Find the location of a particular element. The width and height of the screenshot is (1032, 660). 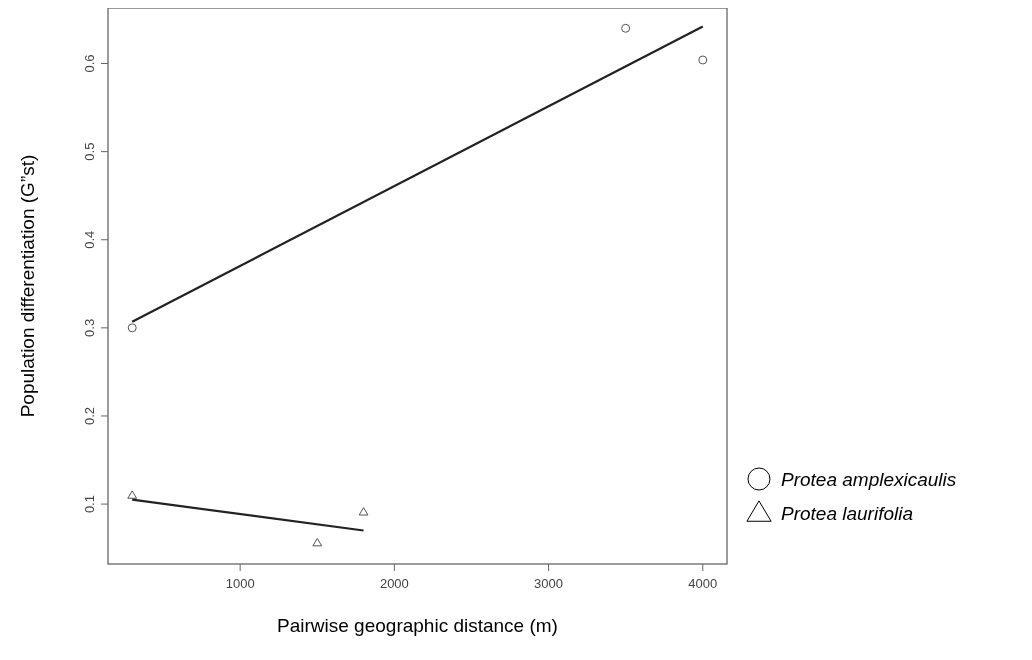

x-tick-label: 1000 is located at coordinates (240, 583).